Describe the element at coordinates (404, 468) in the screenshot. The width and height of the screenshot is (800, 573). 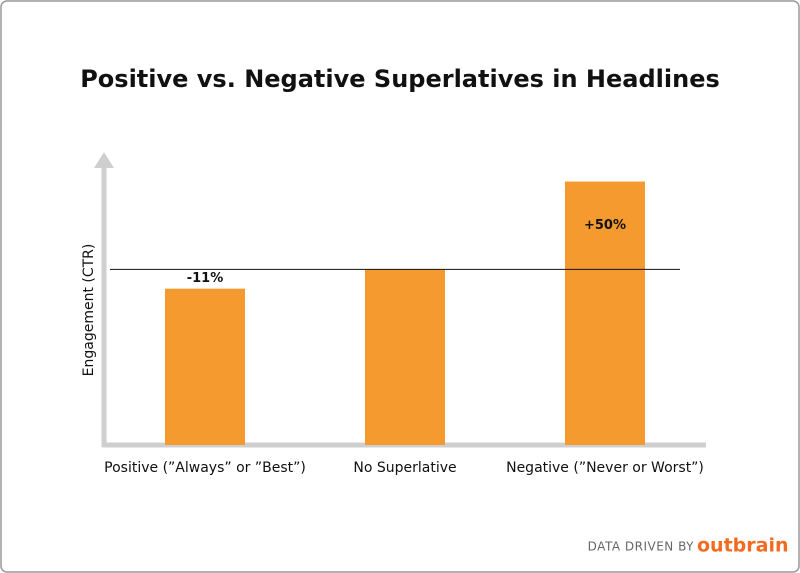
I see `x-tick-label: No Superlative` at that location.